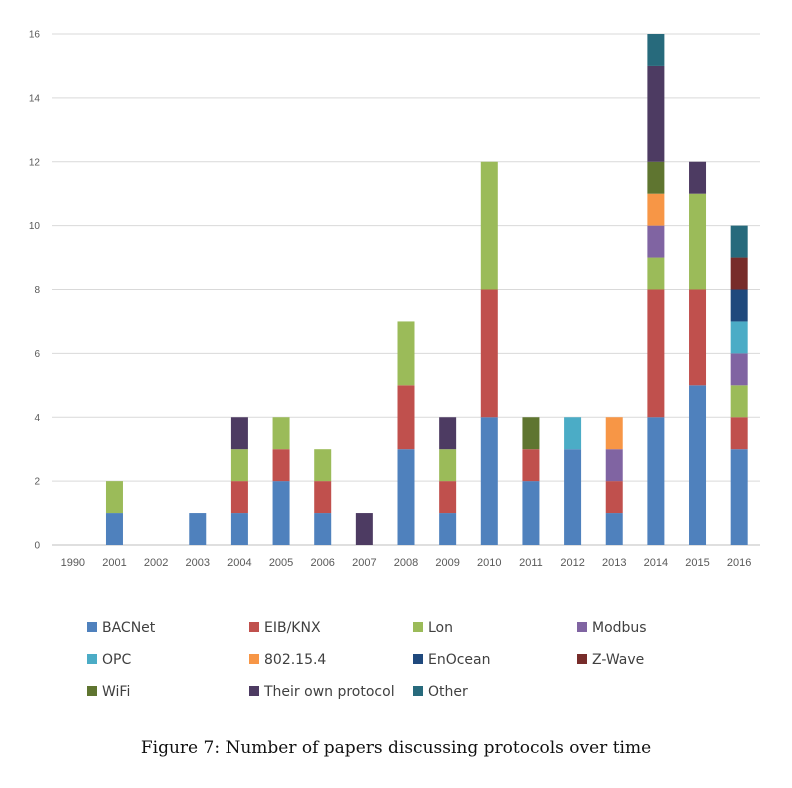 Image resolution: width=792 pixels, height=788 pixels. Describe the element at coordinates (37, 418) in the screenshot. I see `y-tick-label: 4` at that location.